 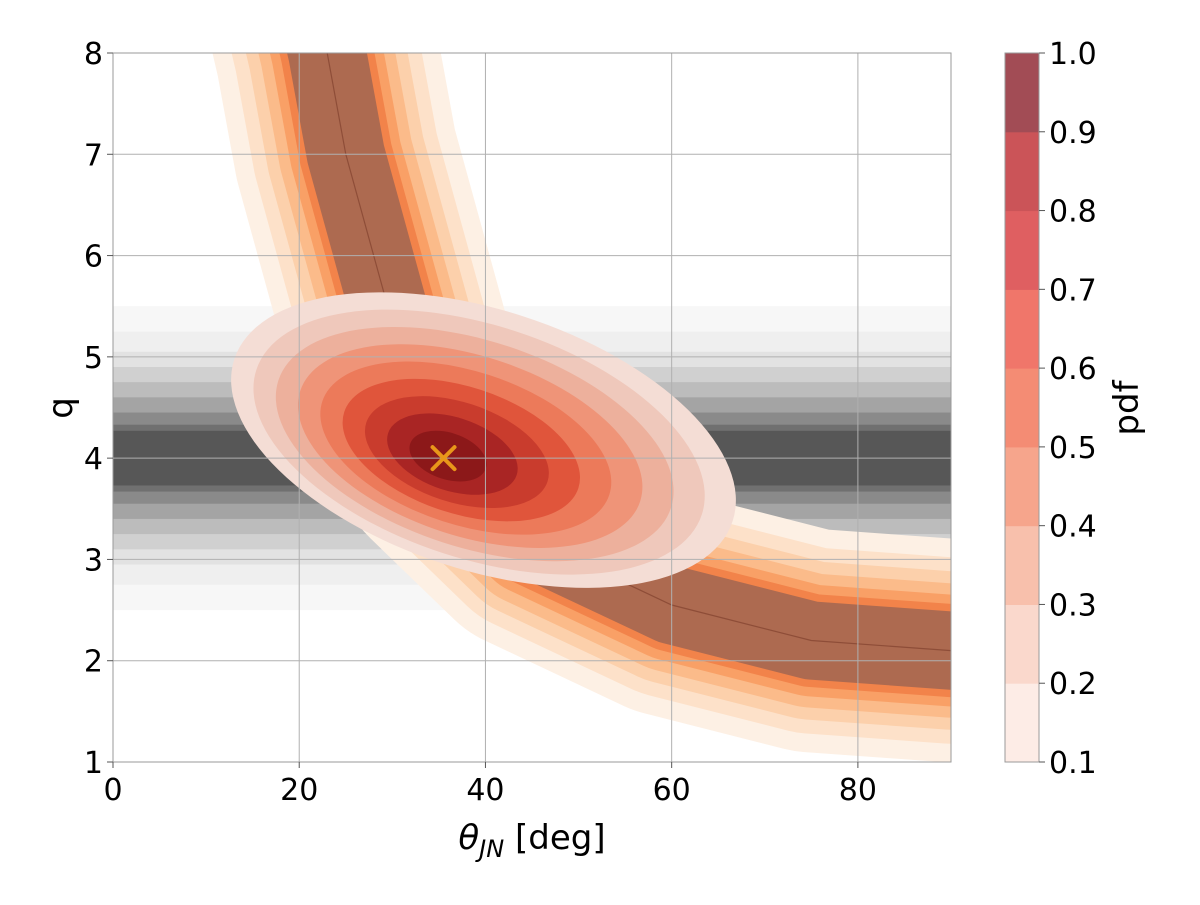 I want to click on colorbar-tick-label: 0.4, so click(x=1073, y=527).